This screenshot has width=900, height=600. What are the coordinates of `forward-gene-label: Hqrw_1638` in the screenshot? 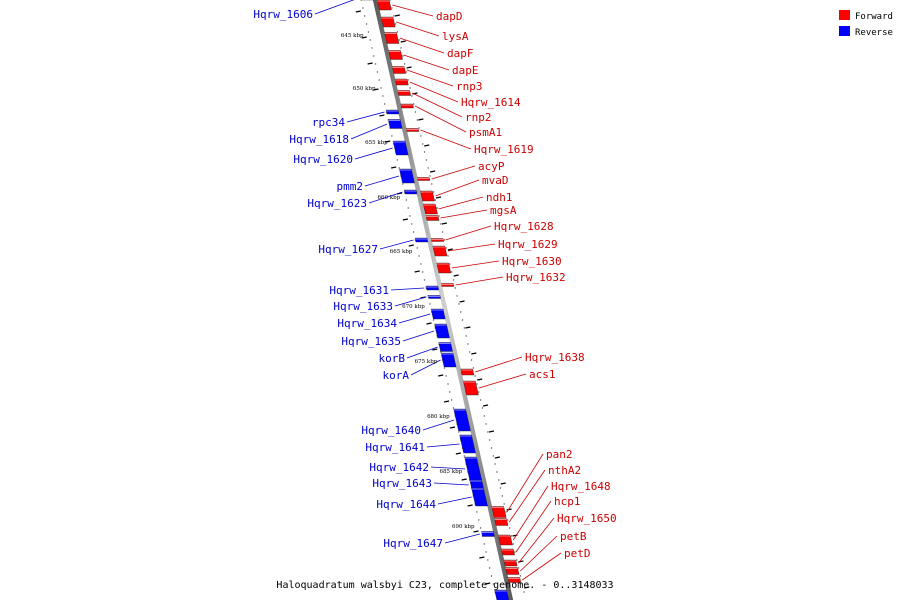 It's located at (555, 357).